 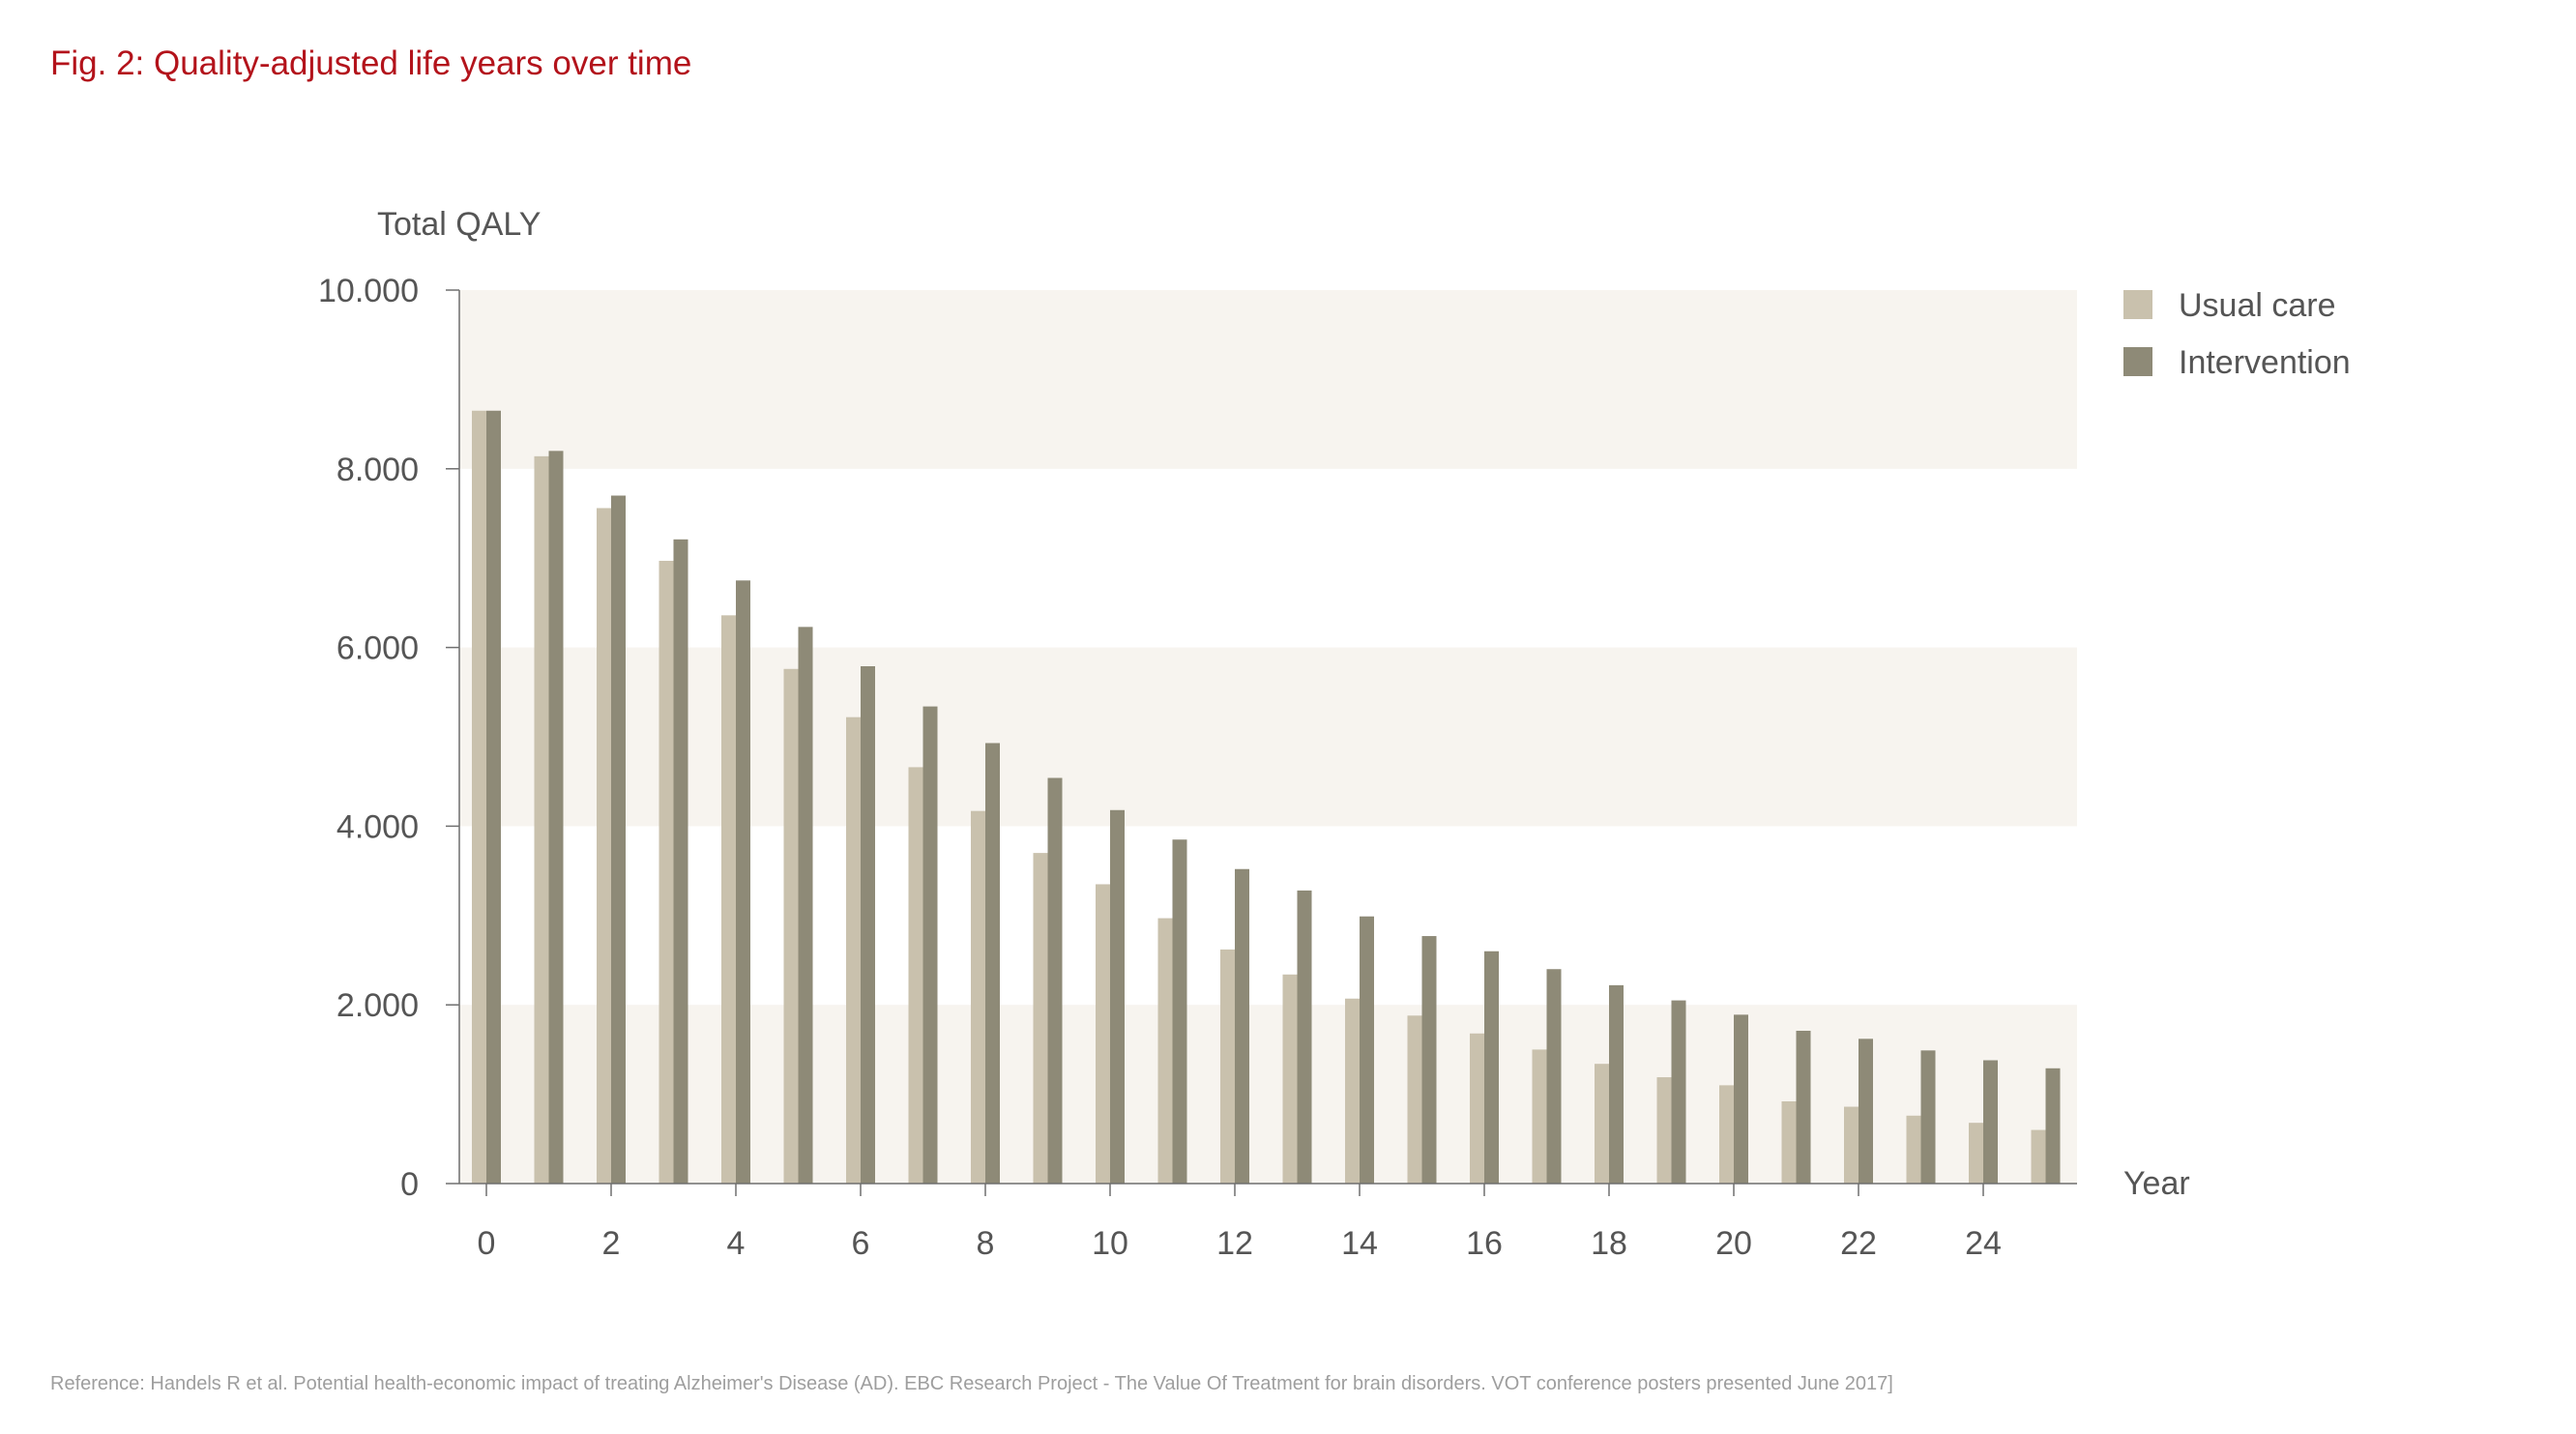 I want to click on legend-label: Usual care, so click(x=2257, y=305).